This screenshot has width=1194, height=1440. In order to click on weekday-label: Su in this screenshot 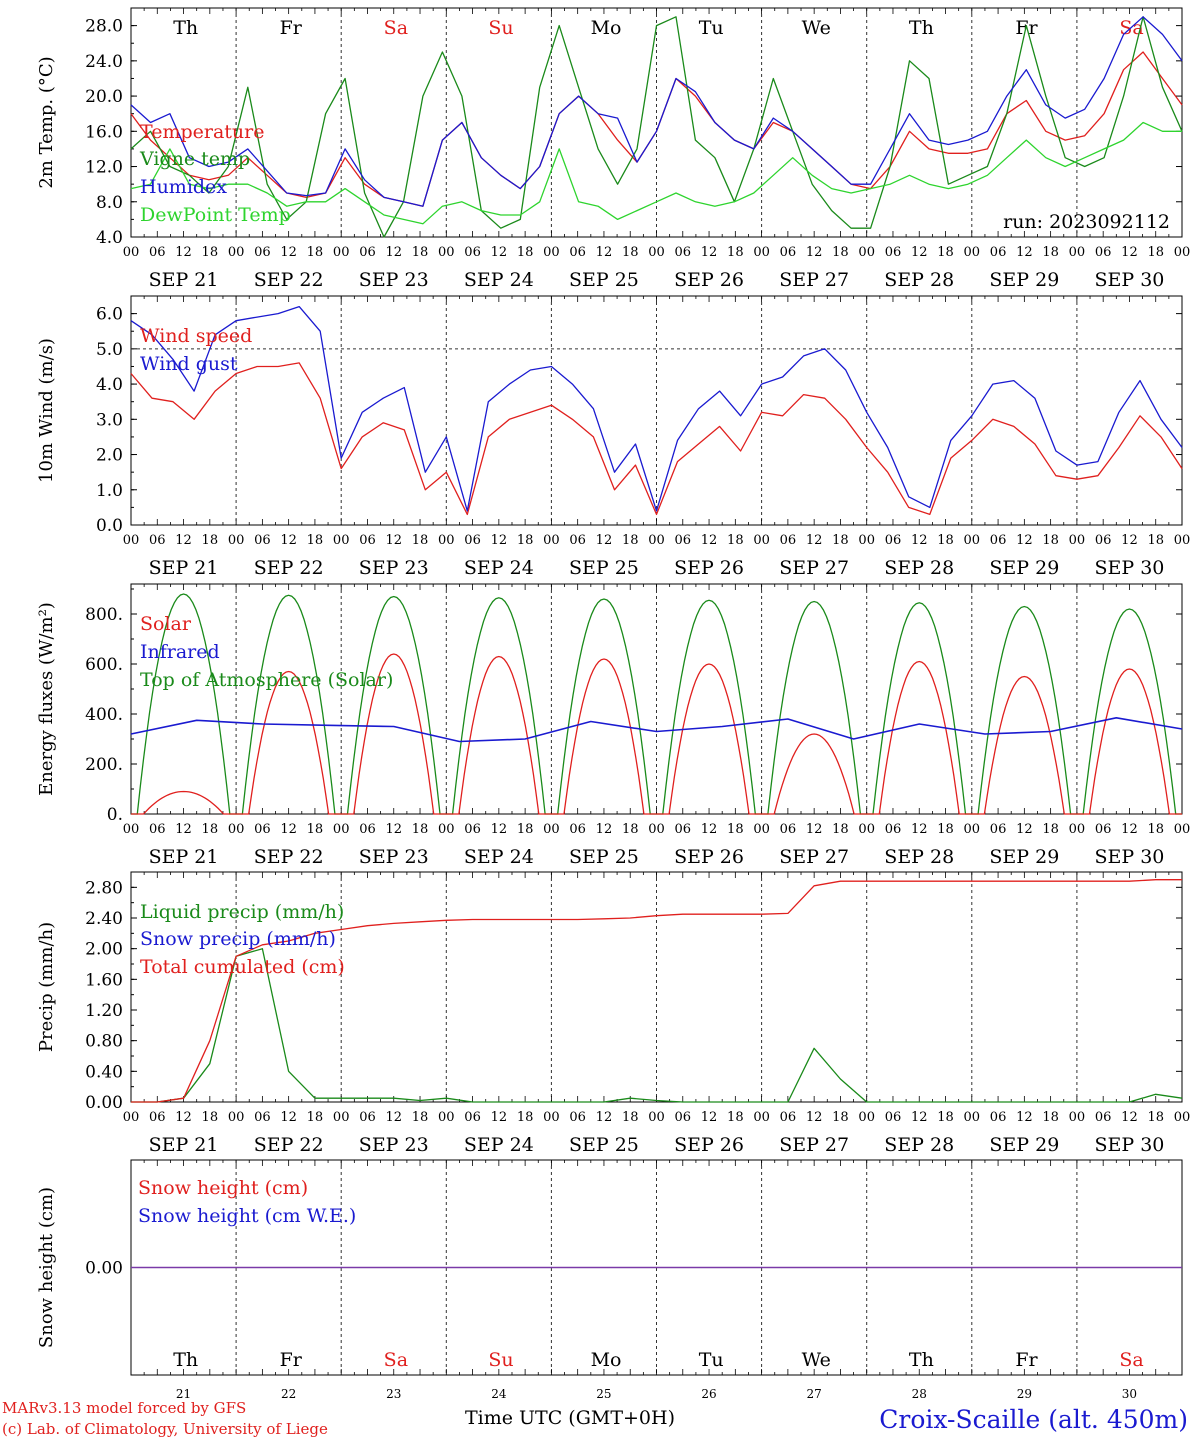, I will do `click(500, 28)`.